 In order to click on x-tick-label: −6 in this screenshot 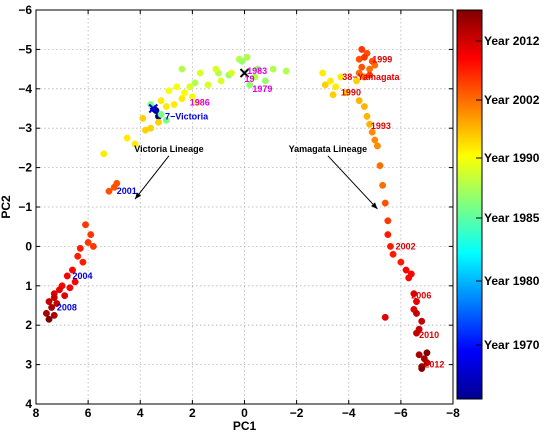, I will do `click(401, 413)`.